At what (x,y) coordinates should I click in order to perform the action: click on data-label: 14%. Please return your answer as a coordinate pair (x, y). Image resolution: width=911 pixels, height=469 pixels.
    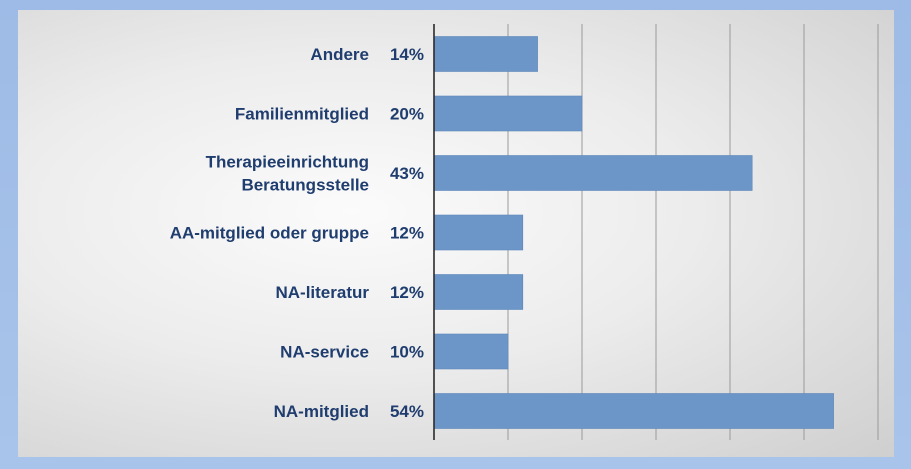
    Looking at the image, I should click on (407, 54).